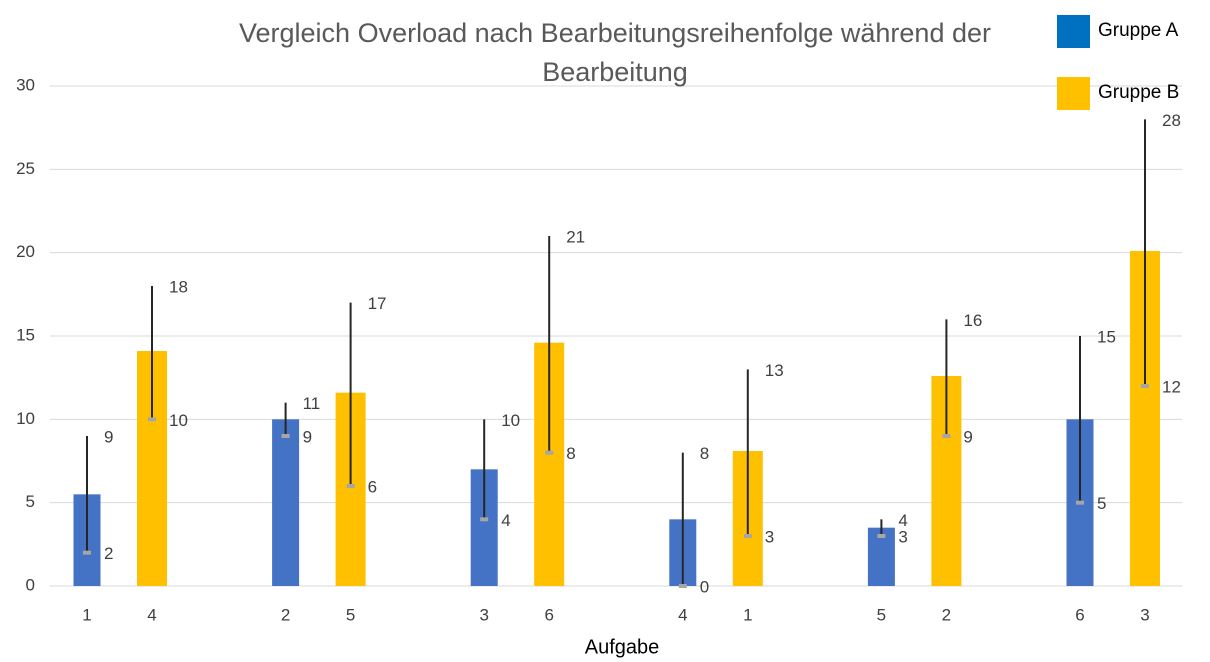 The width and height of the screenshot is (1210, 662). What do you see at coordinates (1138, 92) in the screenshot?
I see `legend-label: Gruppe B` at bounding box center [1138, 92].